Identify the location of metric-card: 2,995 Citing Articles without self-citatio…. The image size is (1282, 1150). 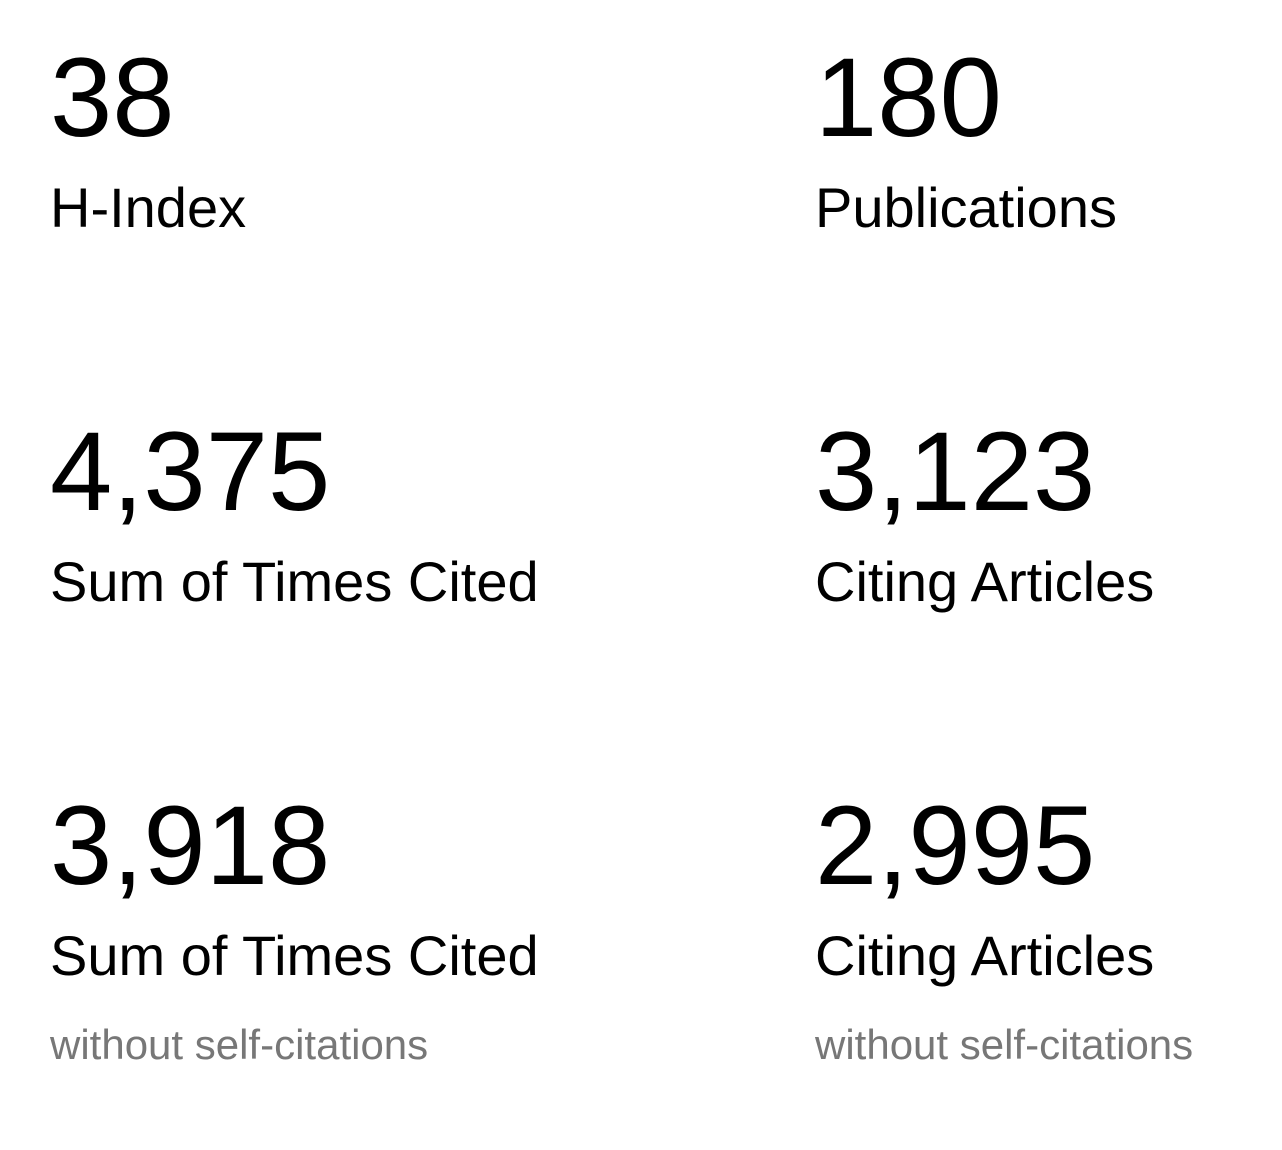
(1048, 970).